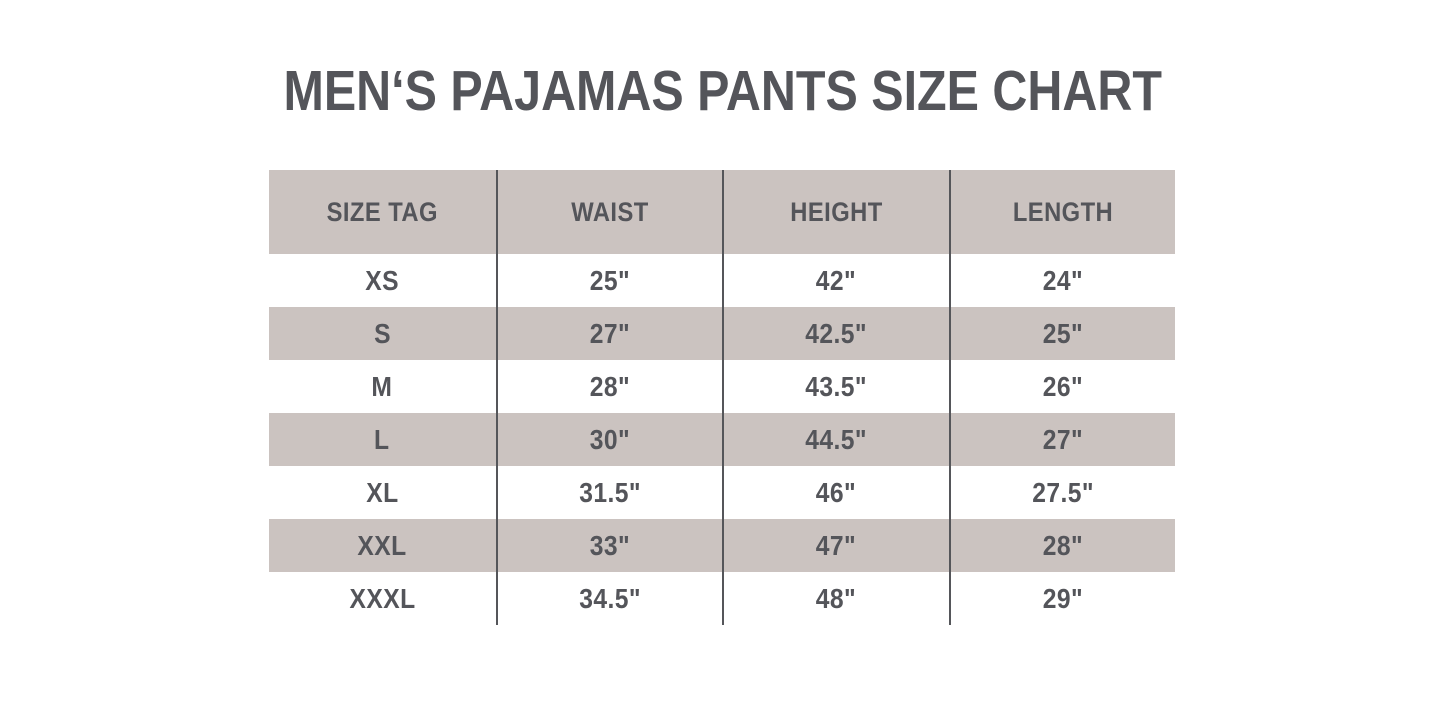 The width and height of the screenshot is (1445, 723). I want to click on column-header-label: HEIGHT, so click(836, 211).